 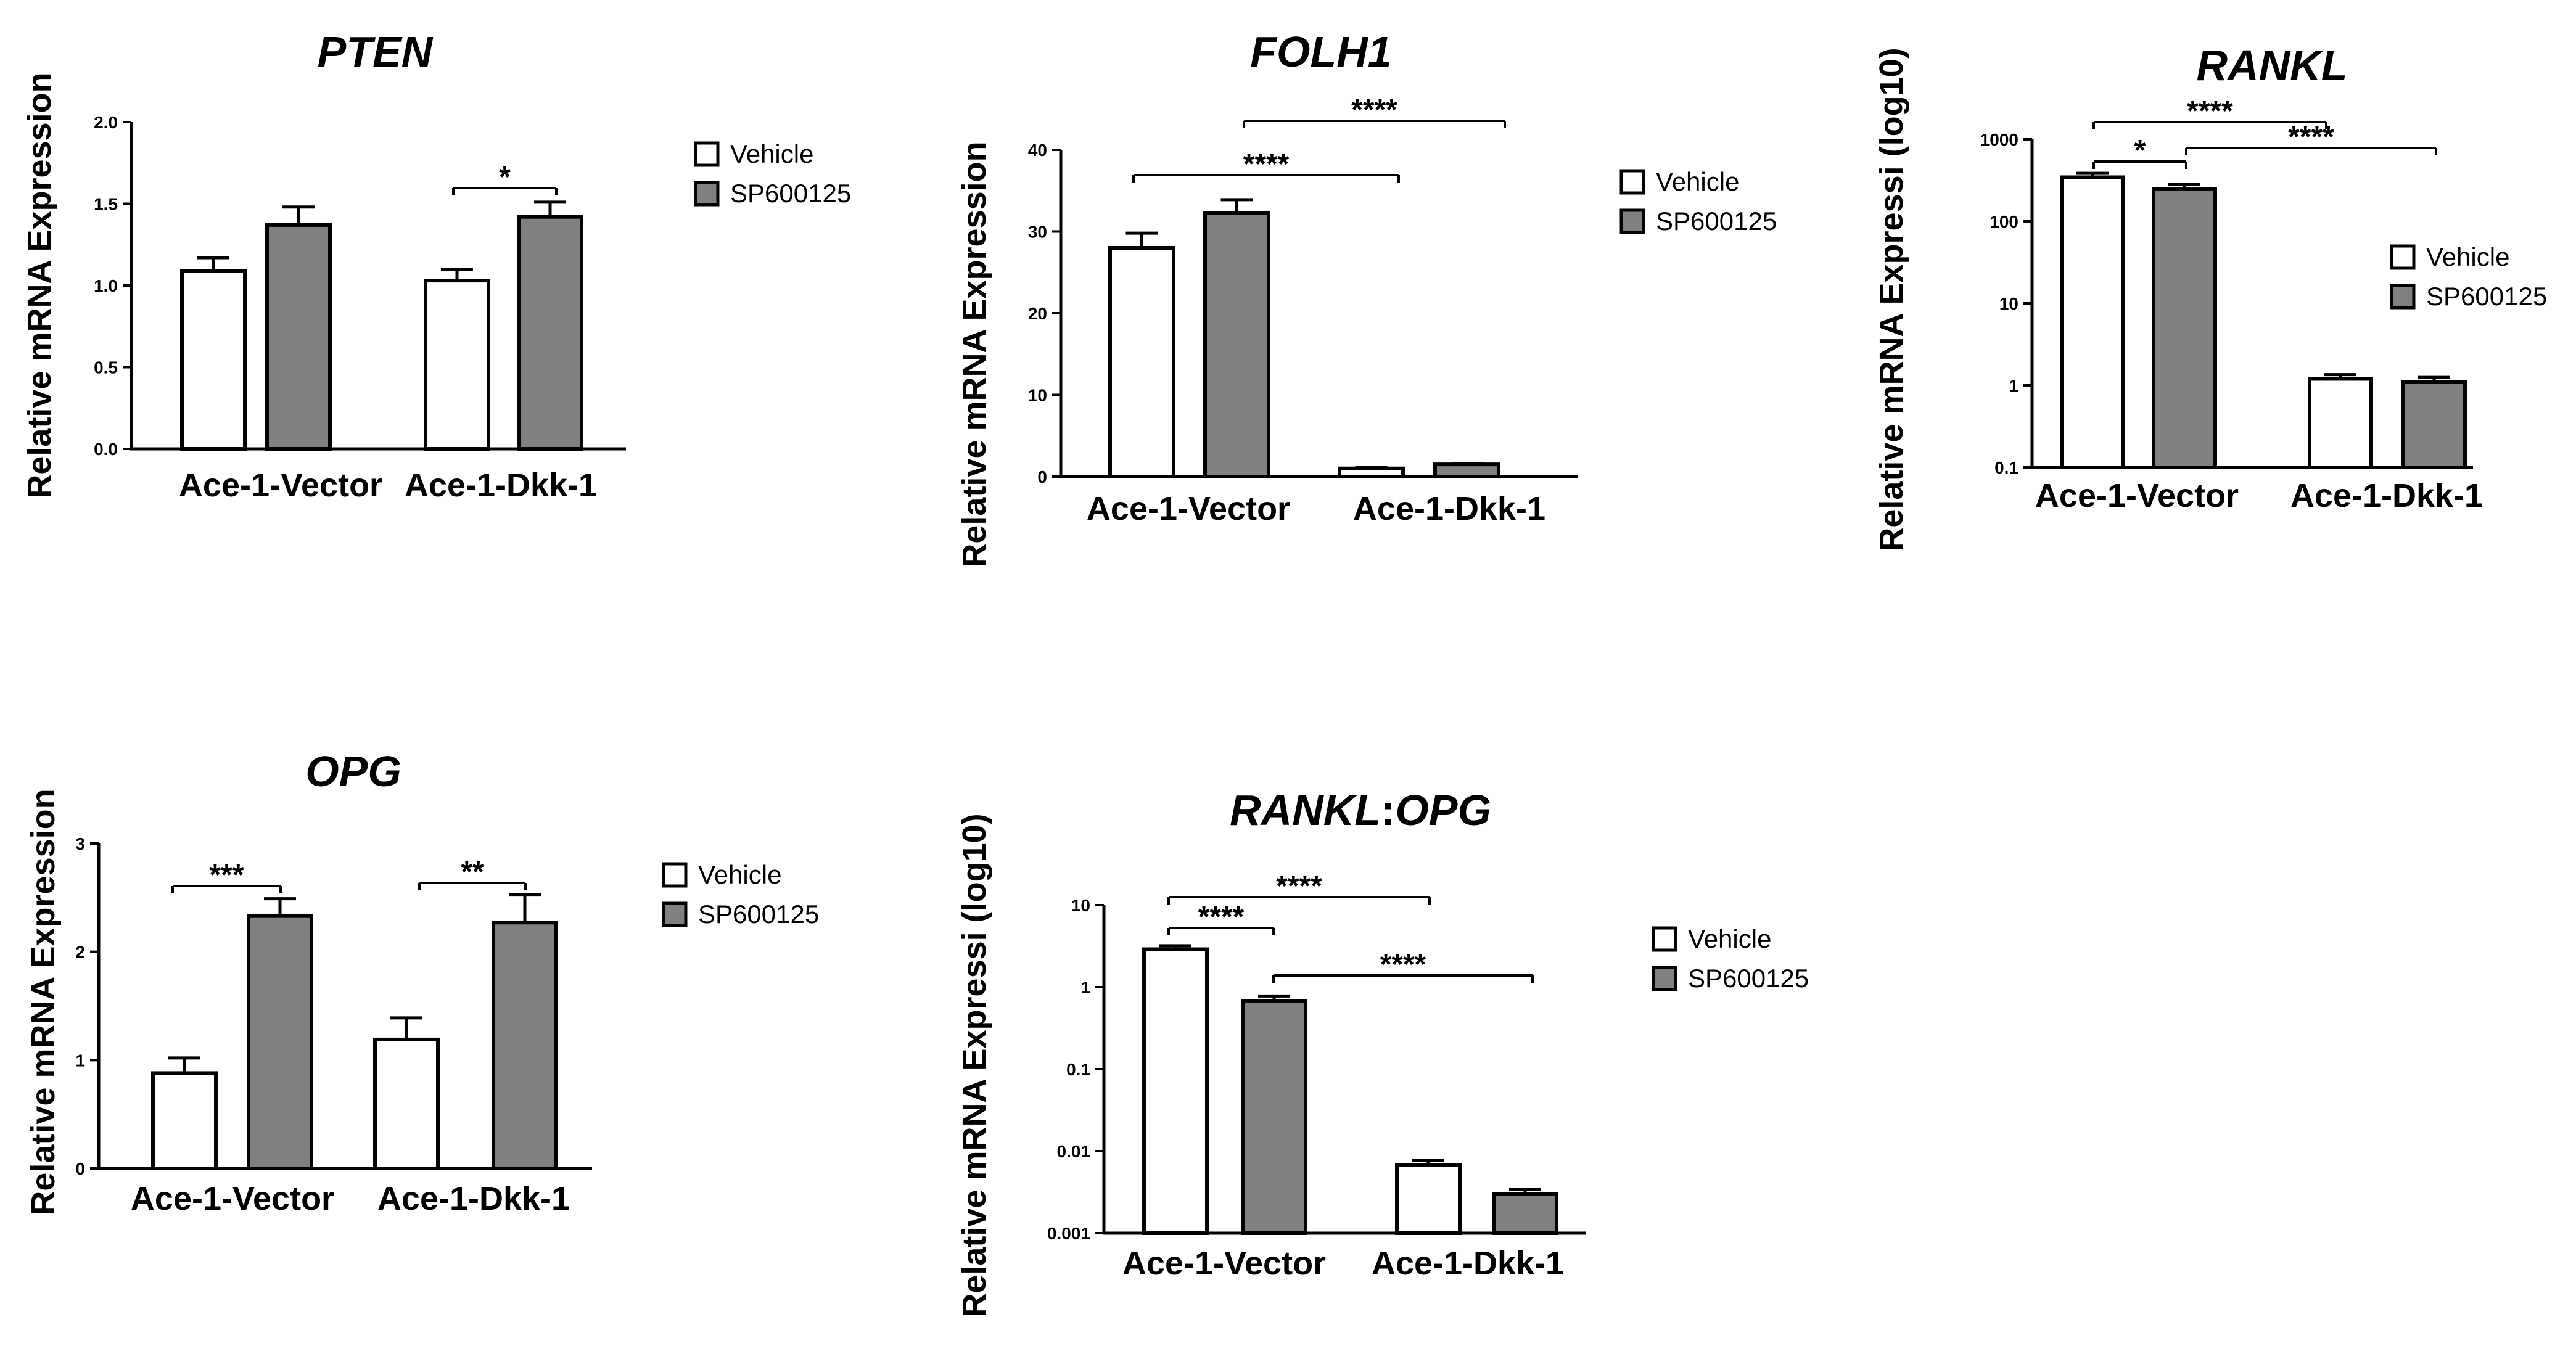 What do you see at coordinates (106, 285) in the screenshot?
I see `y-tick-label: 1.0` at bounding box center [106, 285].